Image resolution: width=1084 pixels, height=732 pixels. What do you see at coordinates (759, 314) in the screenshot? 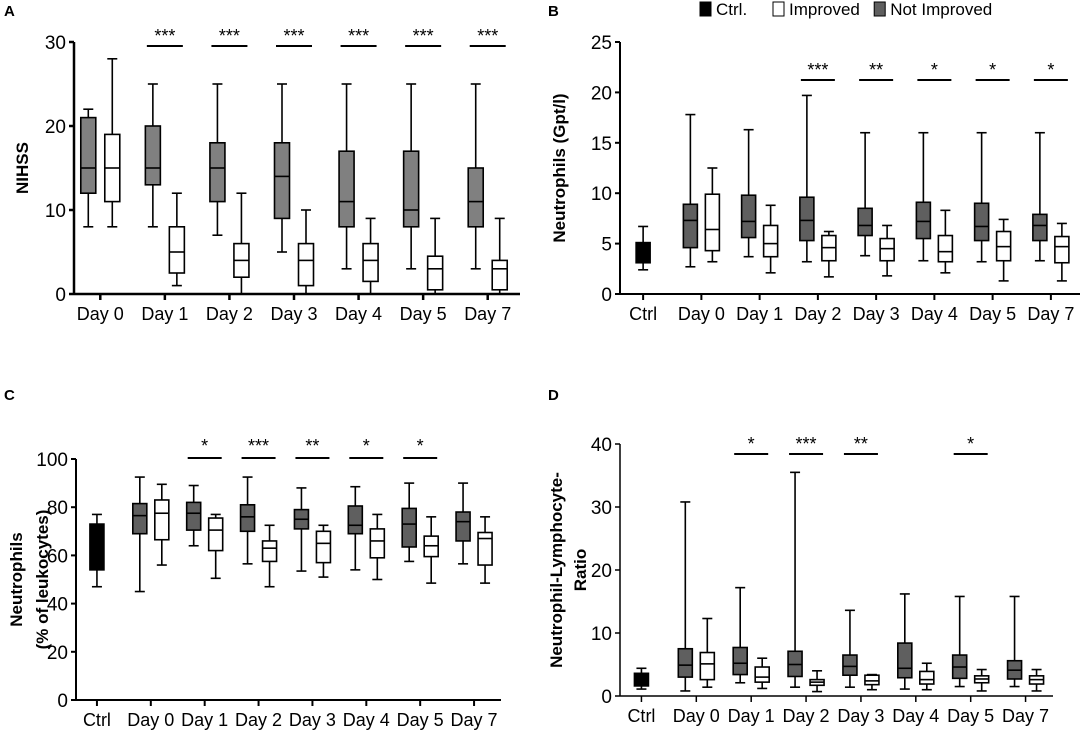
I see `x-tick-label: Day 1` at bounding box center [759, 314].